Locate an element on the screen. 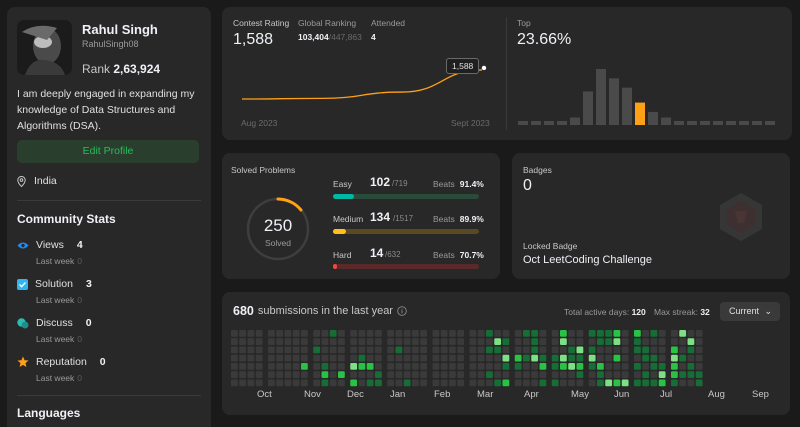 The image size is (800, 427). location: India is located at coordinates (37, 181).